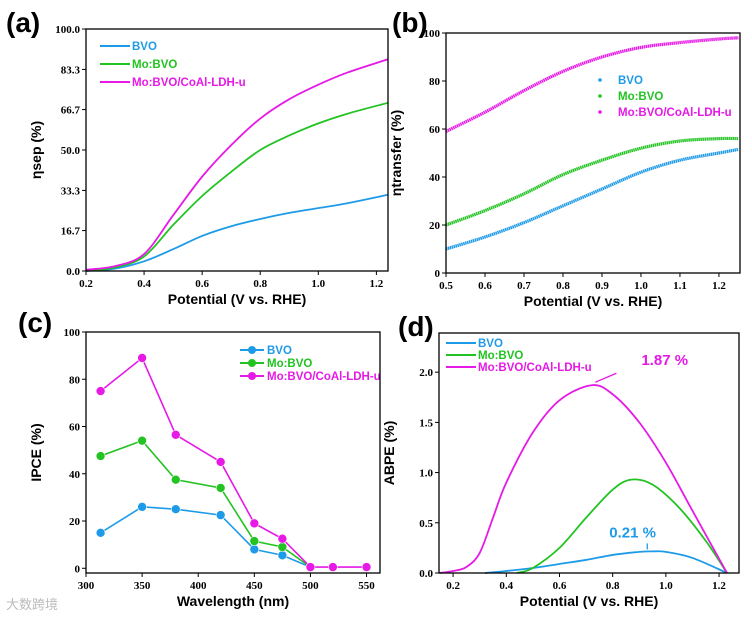 This screenshot has height=619, width=752. I want to click on x-tick-label: 0.5, so click(446, 286).